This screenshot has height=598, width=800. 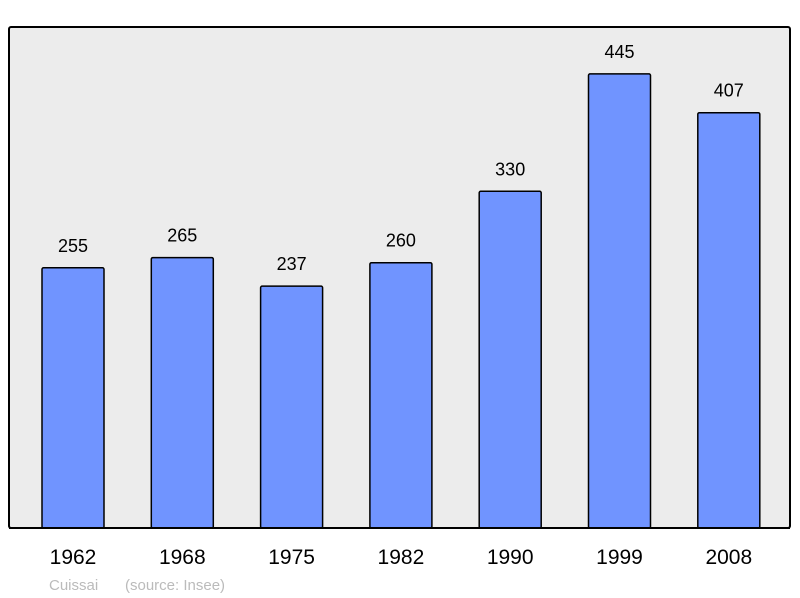 I want to click on x-tick-label-1975: 1975, so click(x=291, y=557).